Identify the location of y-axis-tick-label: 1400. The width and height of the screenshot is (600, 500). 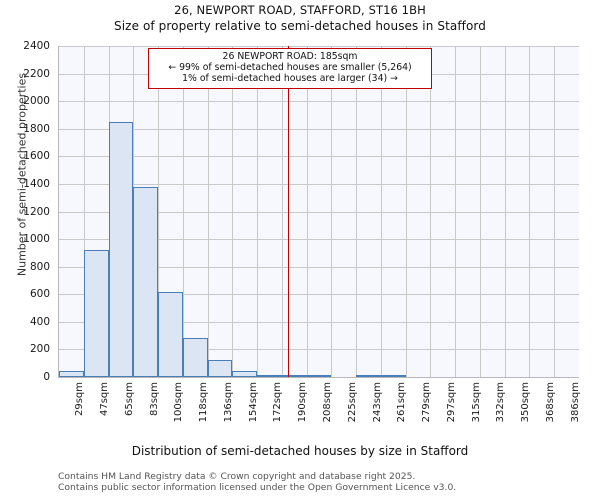
(36, 183).